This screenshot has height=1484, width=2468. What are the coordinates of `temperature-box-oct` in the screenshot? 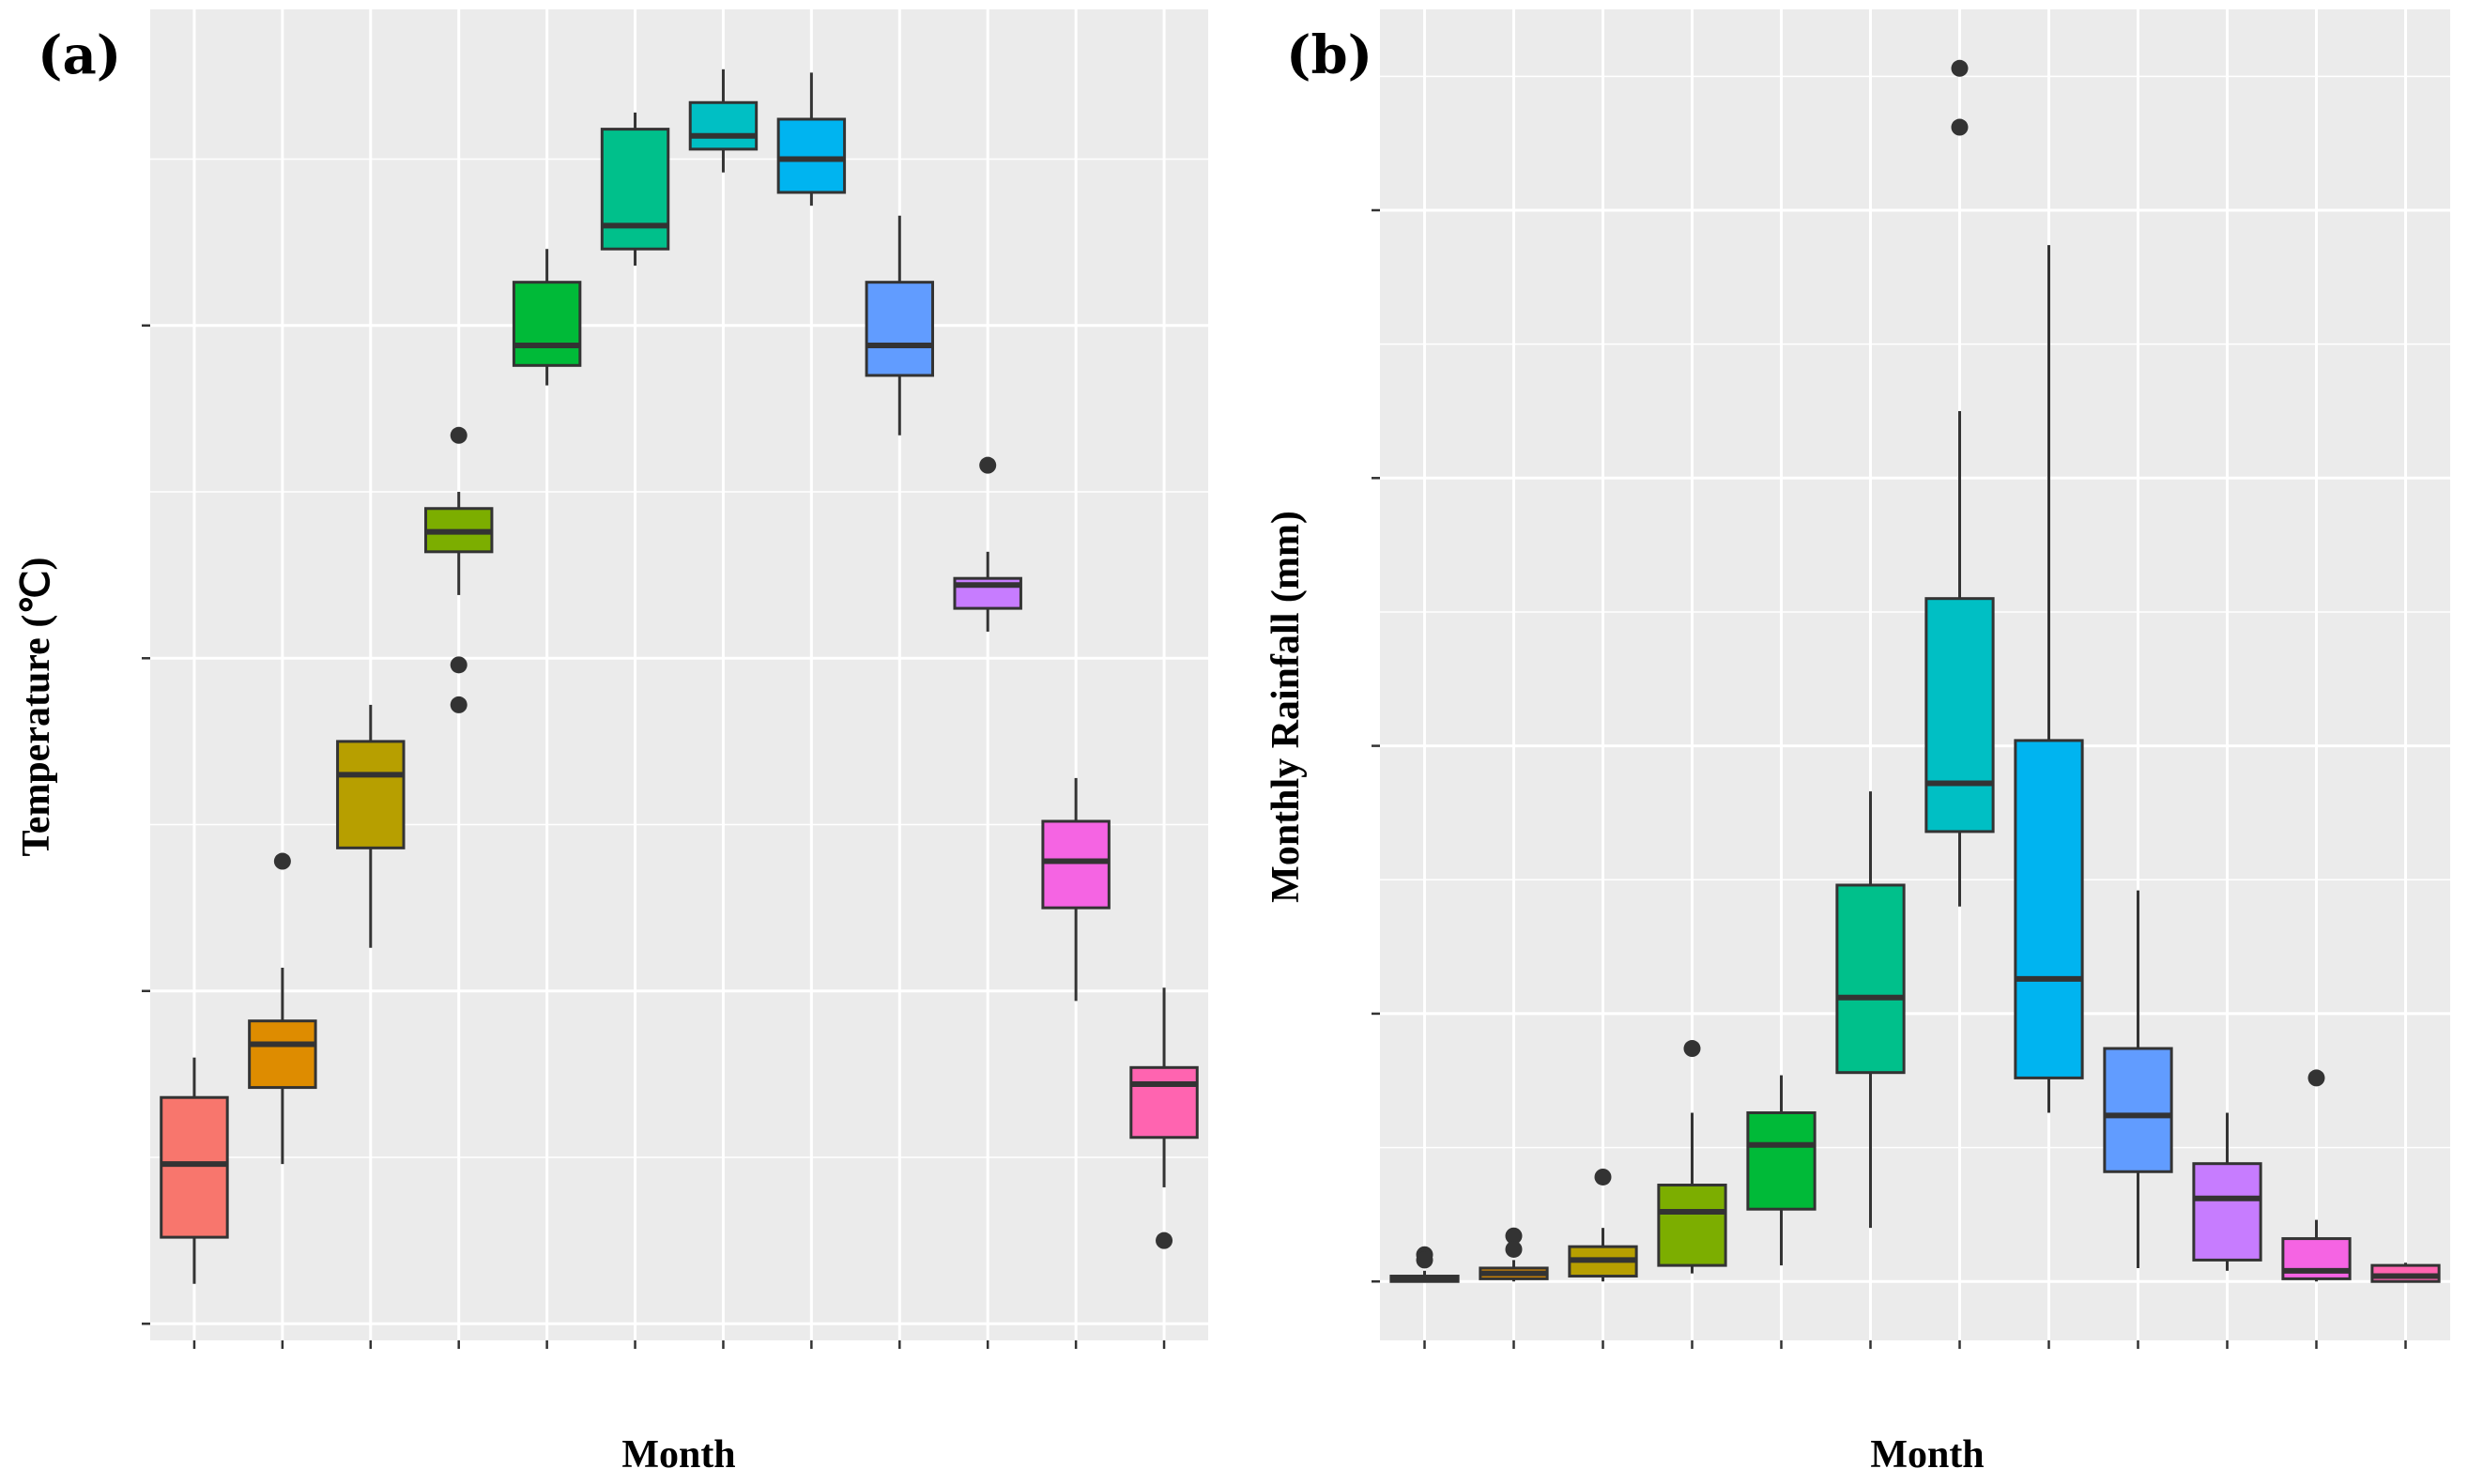 It's located at (987, 544).